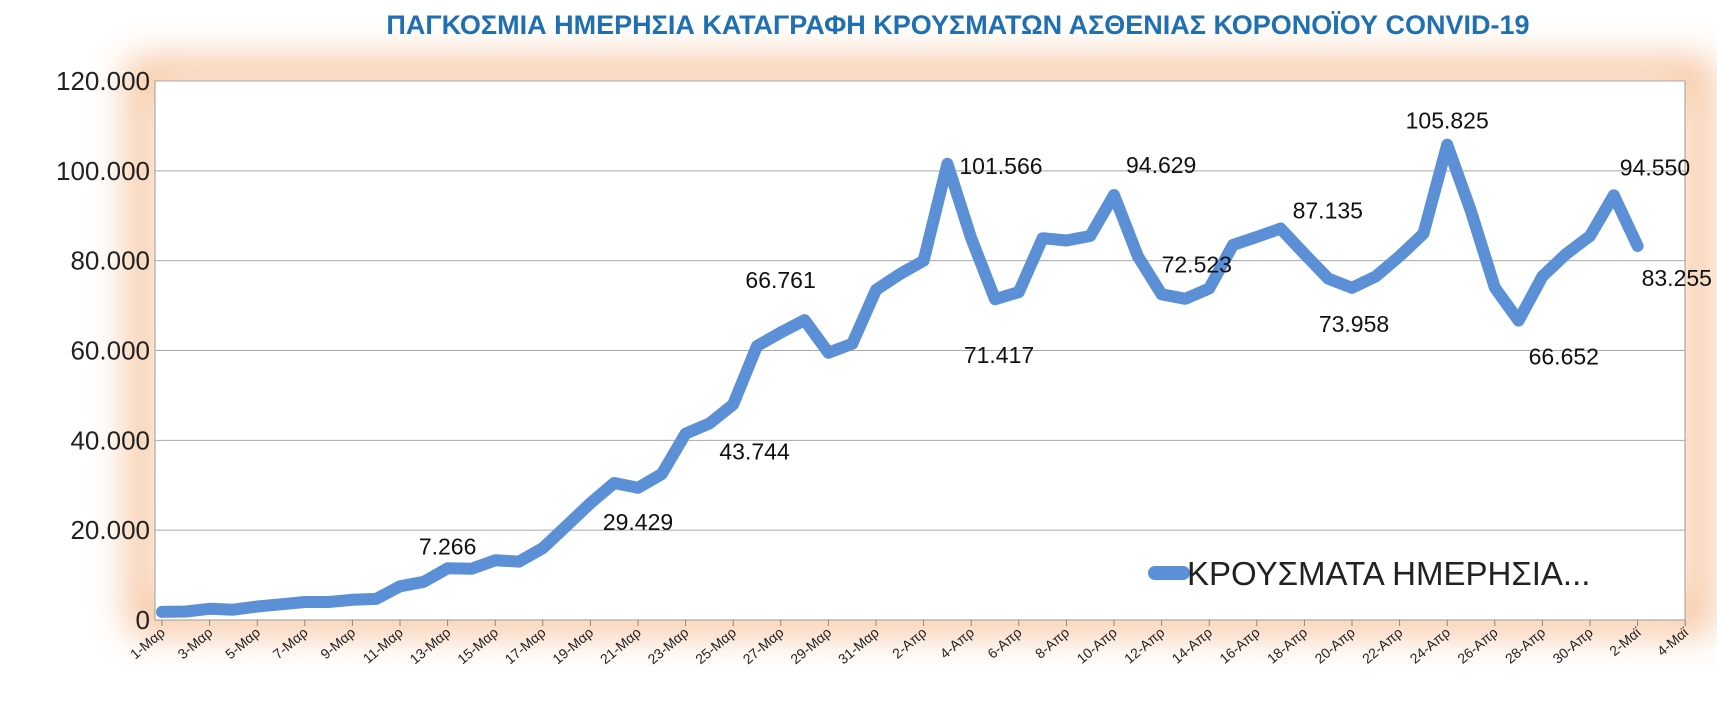 This screenshot has height=712, width=1717. Describe the element at coordinates (1197, 264) in the screenshot. I see `data-label: 72.523` at that location.